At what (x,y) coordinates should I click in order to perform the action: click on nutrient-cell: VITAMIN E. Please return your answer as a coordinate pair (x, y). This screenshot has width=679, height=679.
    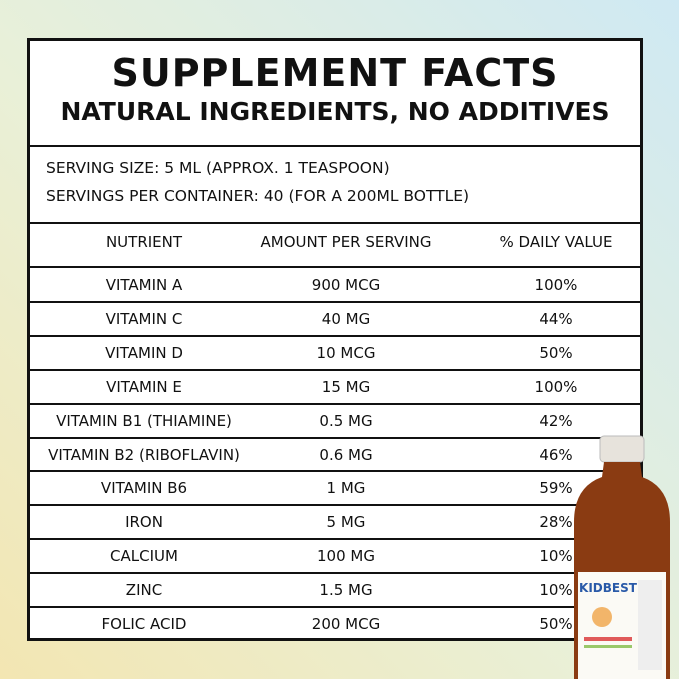
    Looking at the image, I should click on (144, 386).